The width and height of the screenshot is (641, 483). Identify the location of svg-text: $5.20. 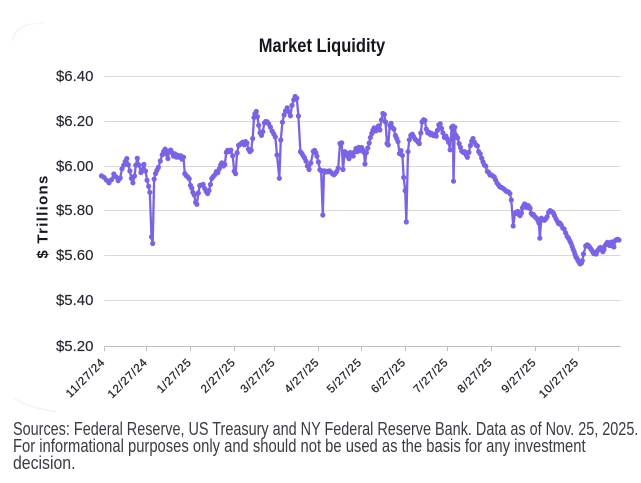
(75, 346).